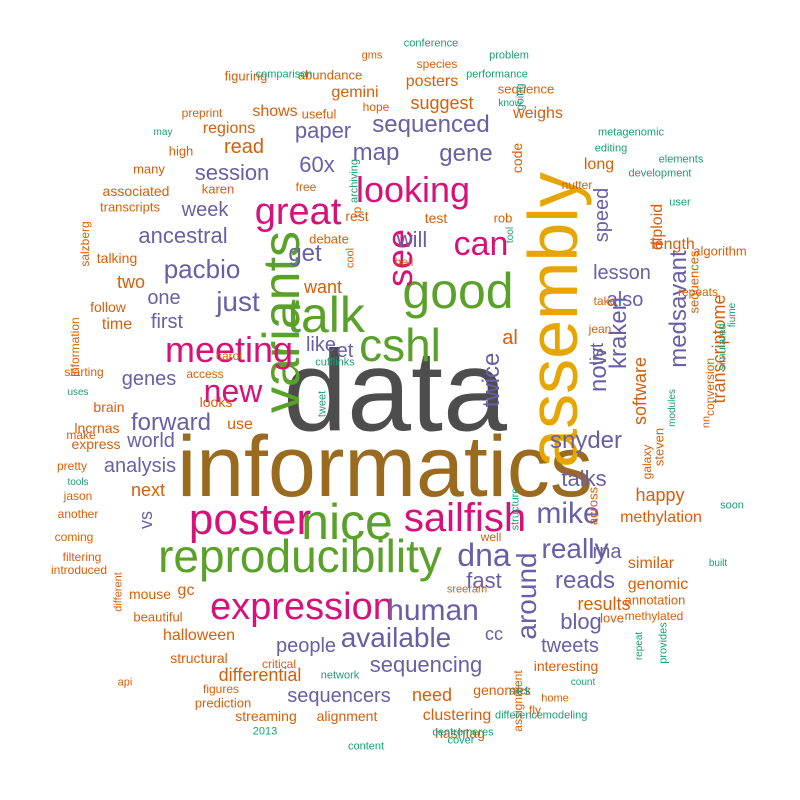 The width and height of the screenshot is (800, 800). What do you see at coordinates (158, 617) in the screenshot?
I see `cloud-word: beautiful` at bounding box center [158, 617].